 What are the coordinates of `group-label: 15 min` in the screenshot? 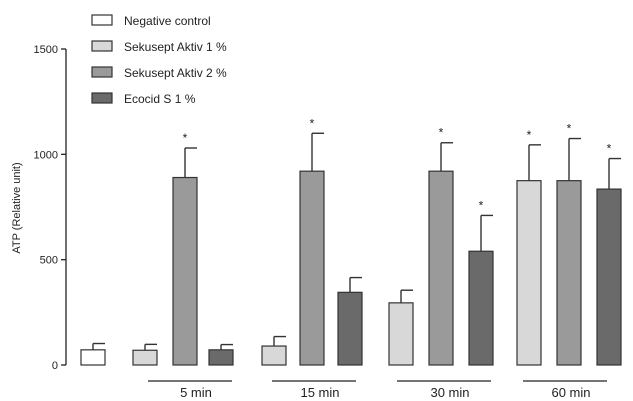 It's located at (319, 392).